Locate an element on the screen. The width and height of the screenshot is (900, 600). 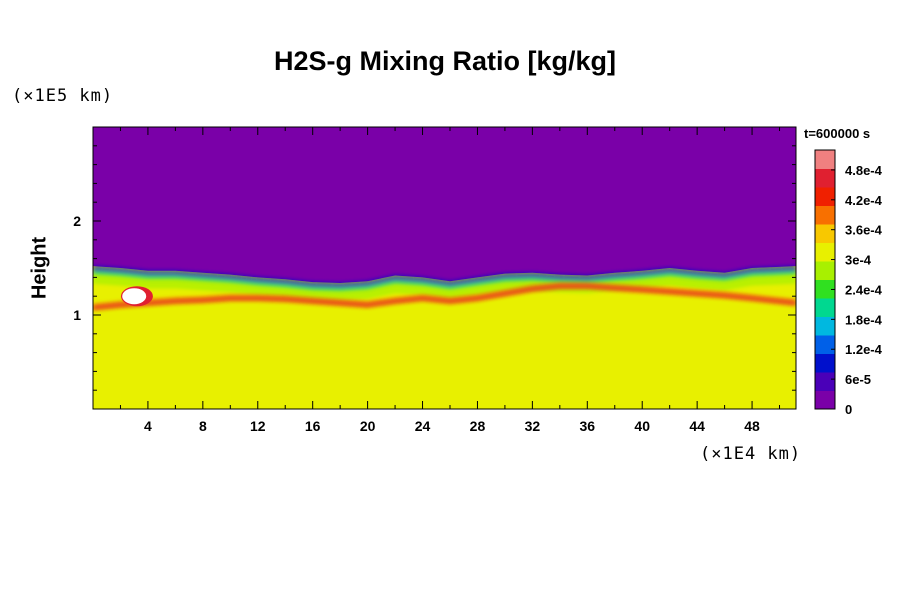
x-tick-label: 48 is located at coordinates (752, 426).